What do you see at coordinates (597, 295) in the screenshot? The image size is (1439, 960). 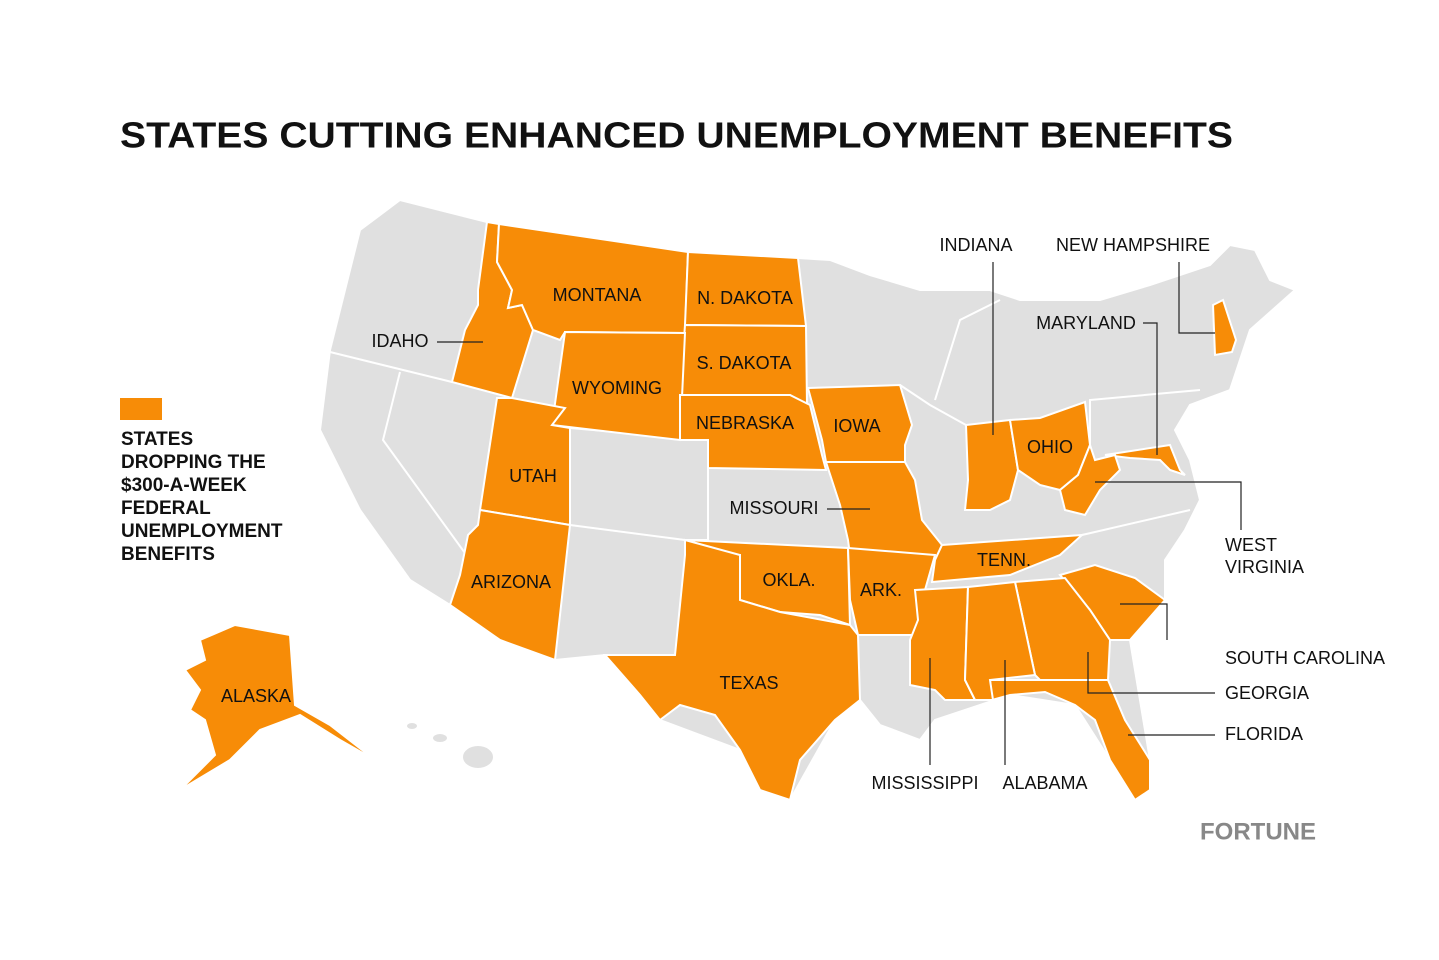 I see `state-label: MONTANA` at bounding box center [597, 295].